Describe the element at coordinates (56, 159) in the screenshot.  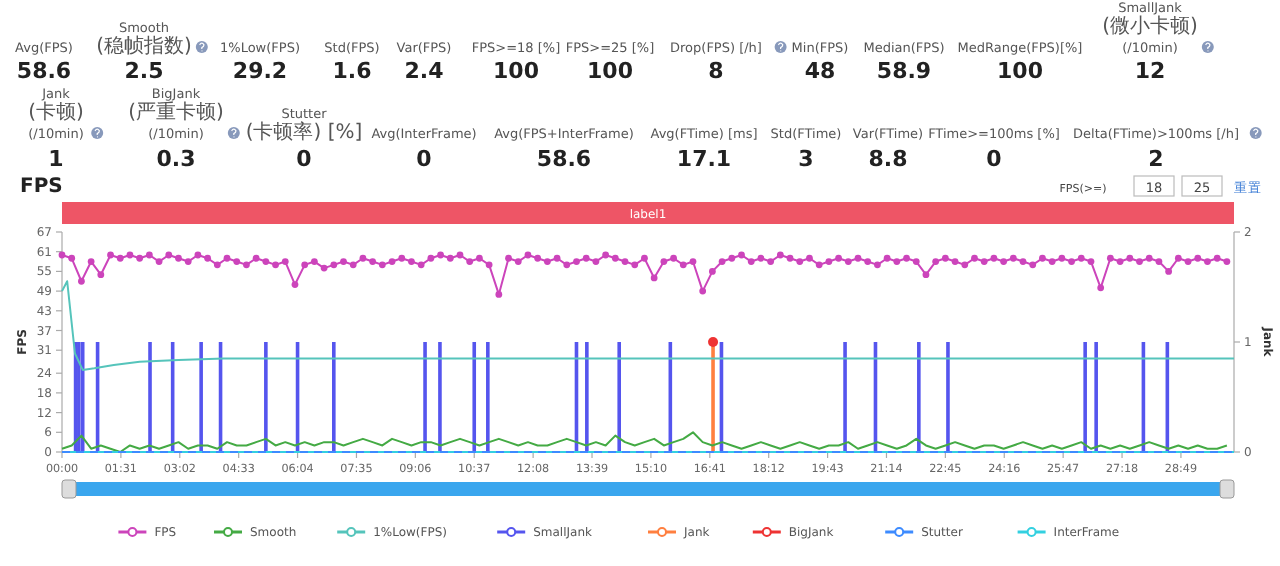
I see `data-label: 1` at that location.